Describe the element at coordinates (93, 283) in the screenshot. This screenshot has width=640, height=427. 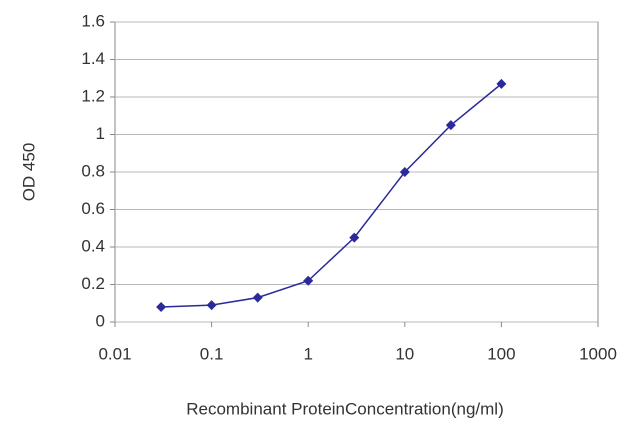
I see `y-tick-label: 0.2` at that location.